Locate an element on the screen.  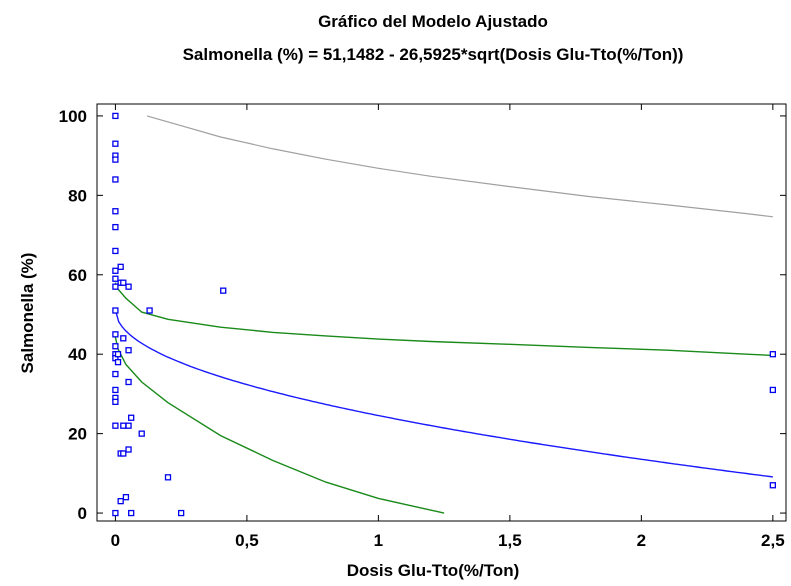
y-axis-label: Salmonella (%) is located at coordinates (27, 313).